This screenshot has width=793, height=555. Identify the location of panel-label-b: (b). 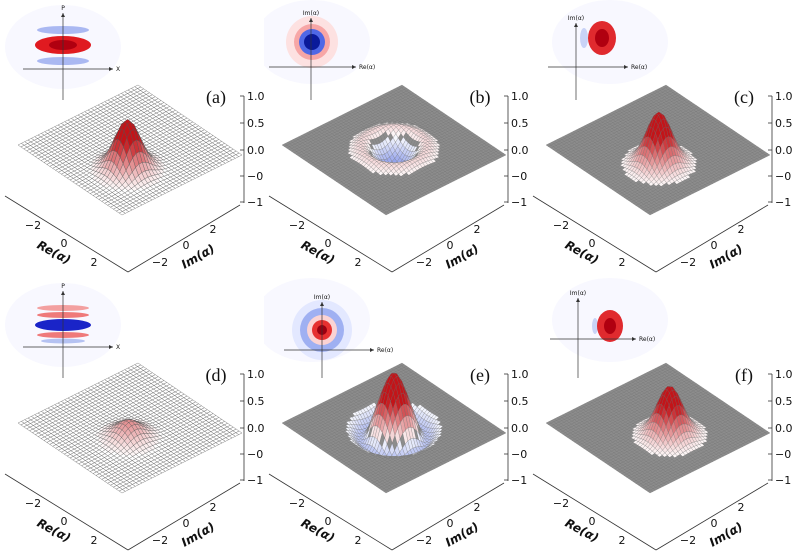
(480, 97).